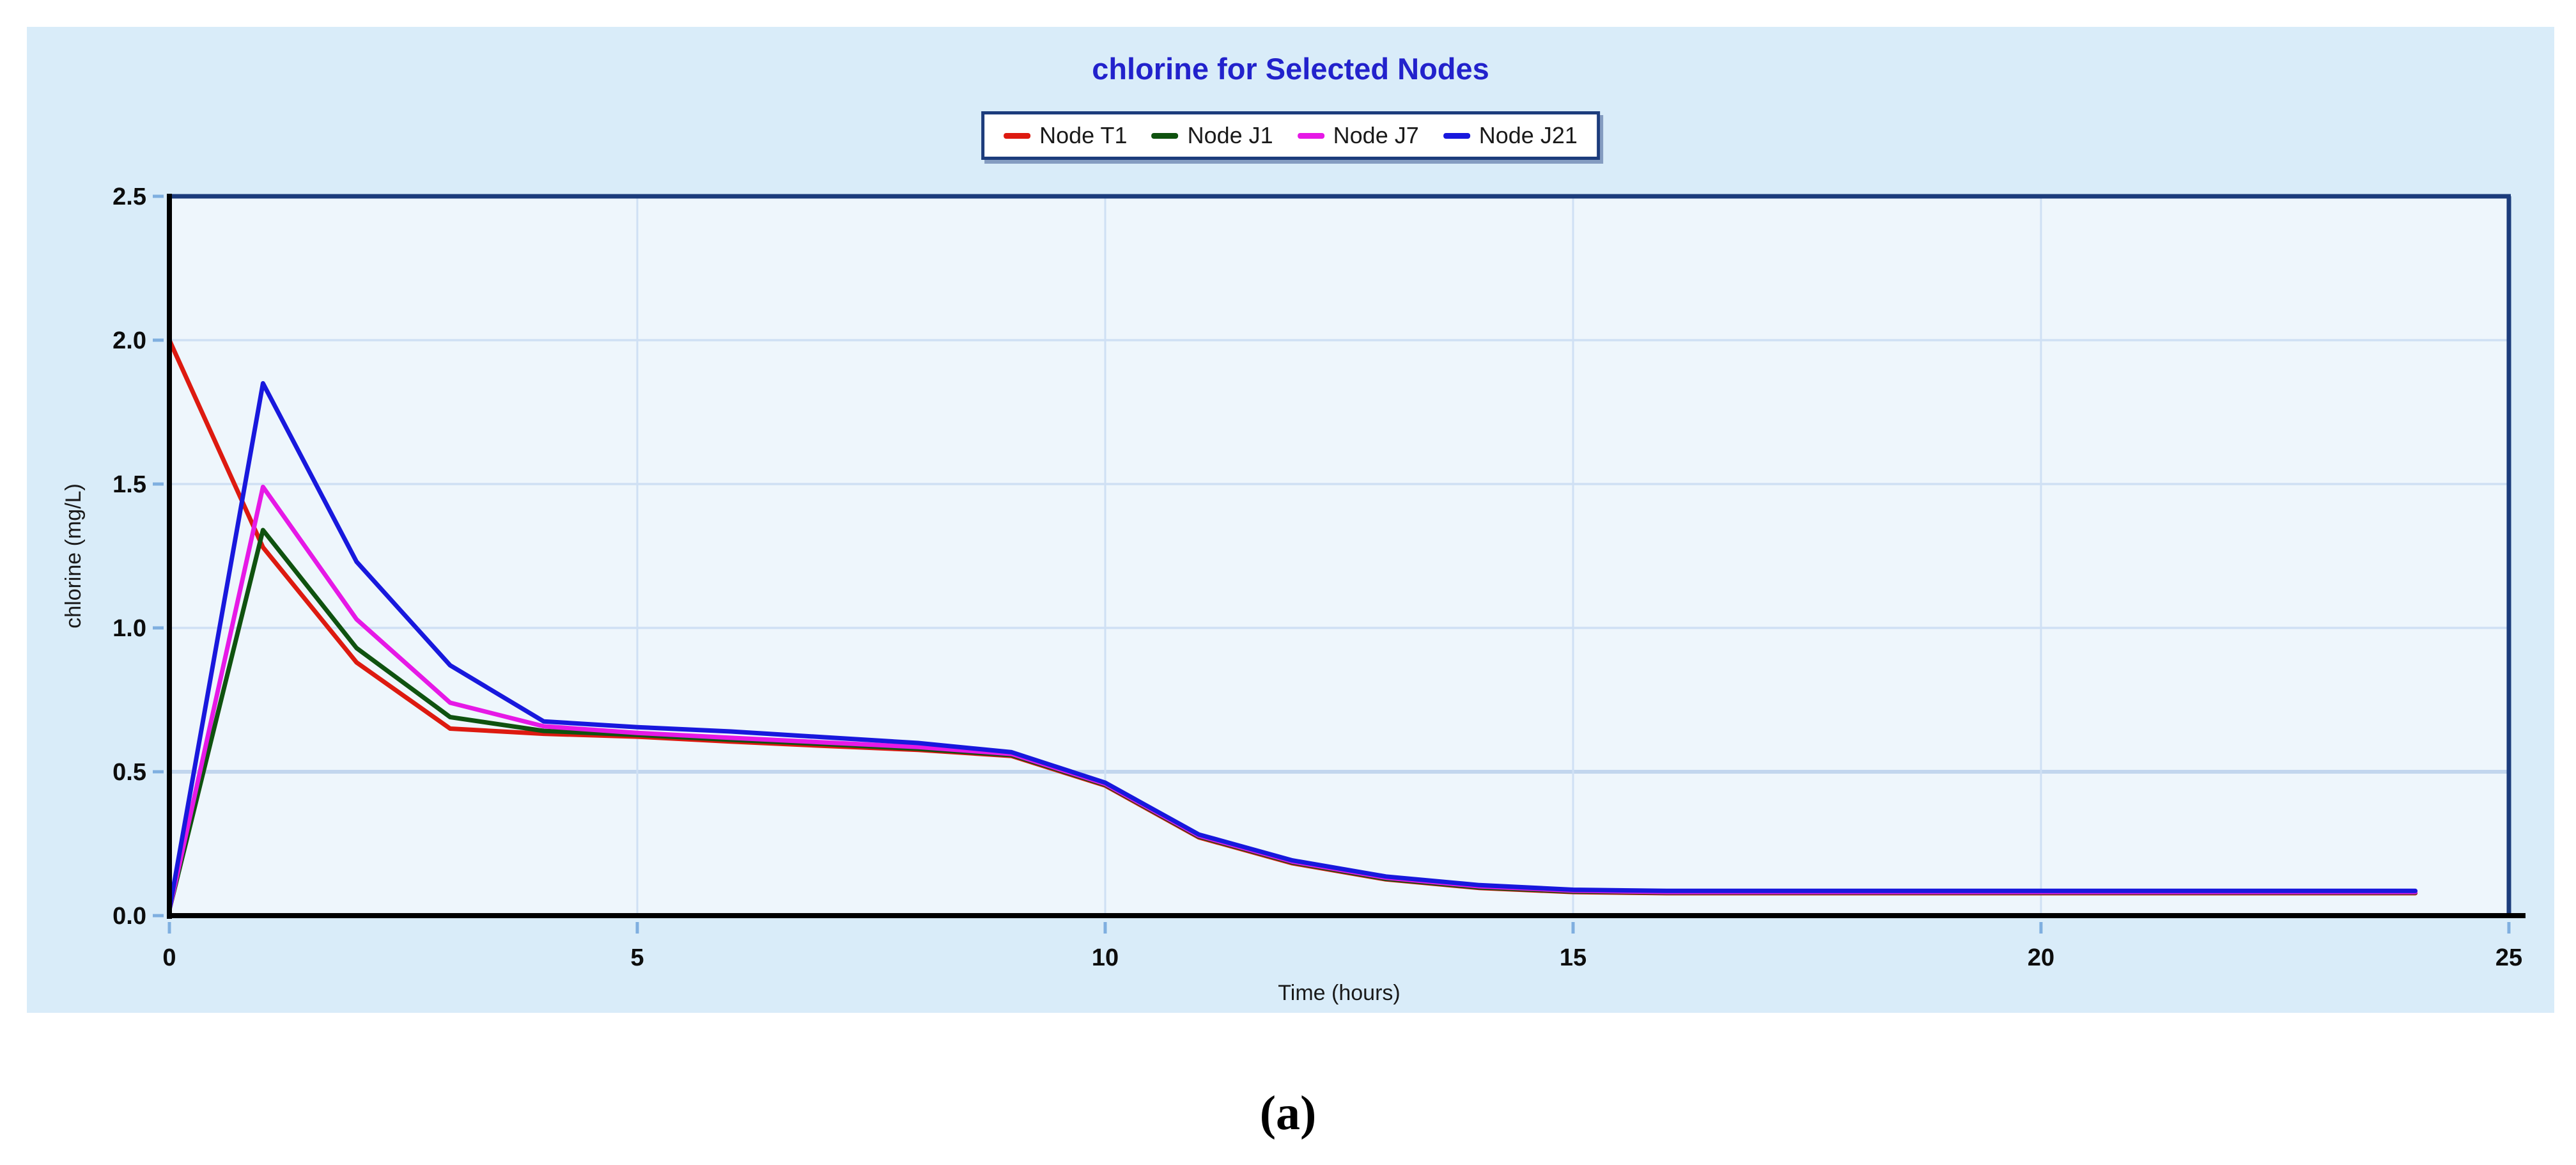 The width and height of the screenshot is (2576, 1165). What do you see at coordinates (1573, 957) in the screenshot?
I see `x-tick-label: 15` at bounding box center [1573, 957].